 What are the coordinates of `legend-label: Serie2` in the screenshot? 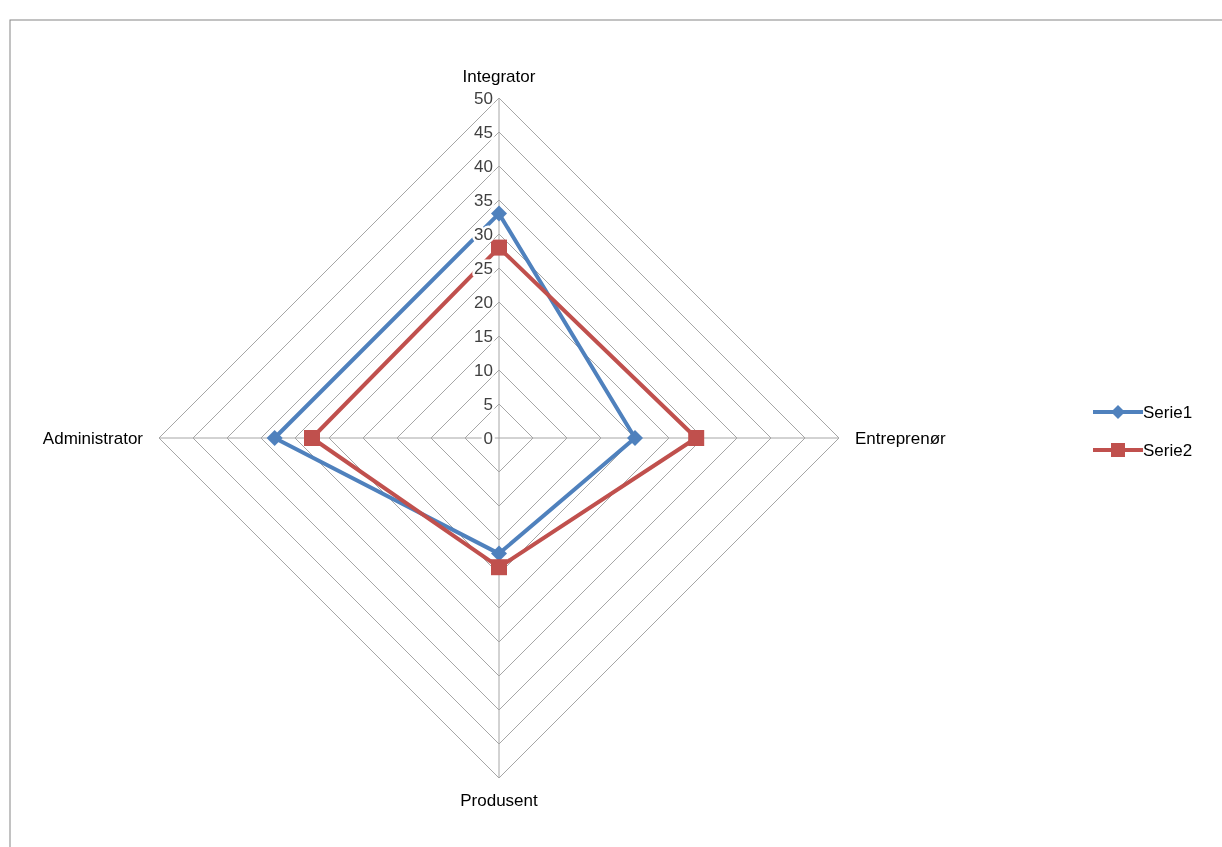 It's located at (1168, 450).